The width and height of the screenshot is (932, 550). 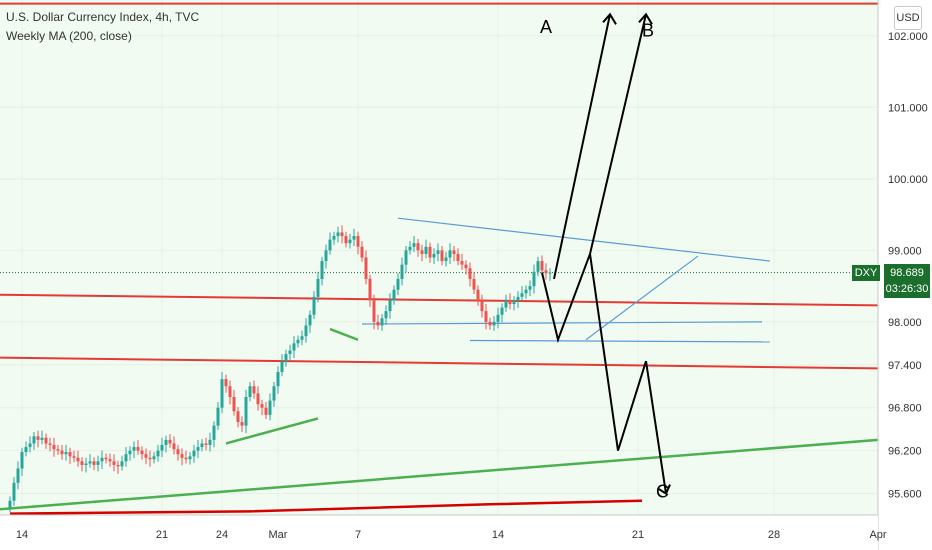 I want to click on price-tick-label: 99.000, so click(x=905, y=251).